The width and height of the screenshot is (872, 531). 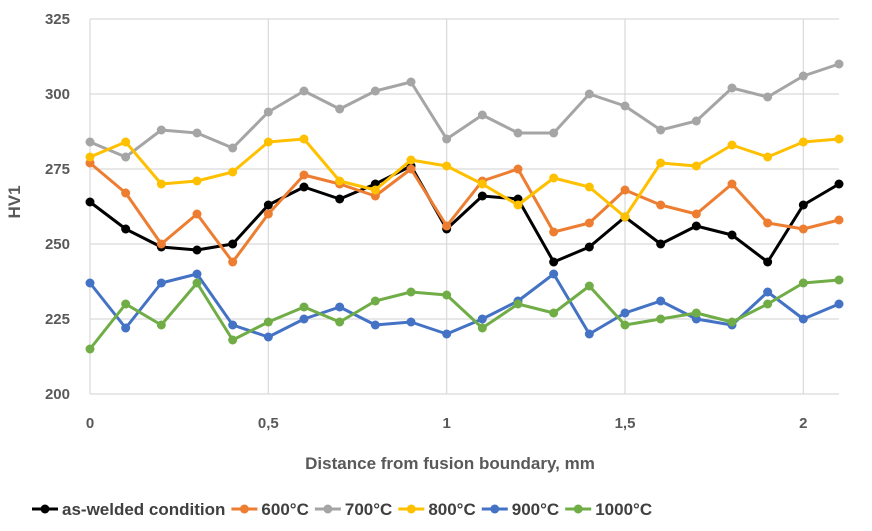 I want to click on legend-item: 800°C, so click(x=437, y=509).